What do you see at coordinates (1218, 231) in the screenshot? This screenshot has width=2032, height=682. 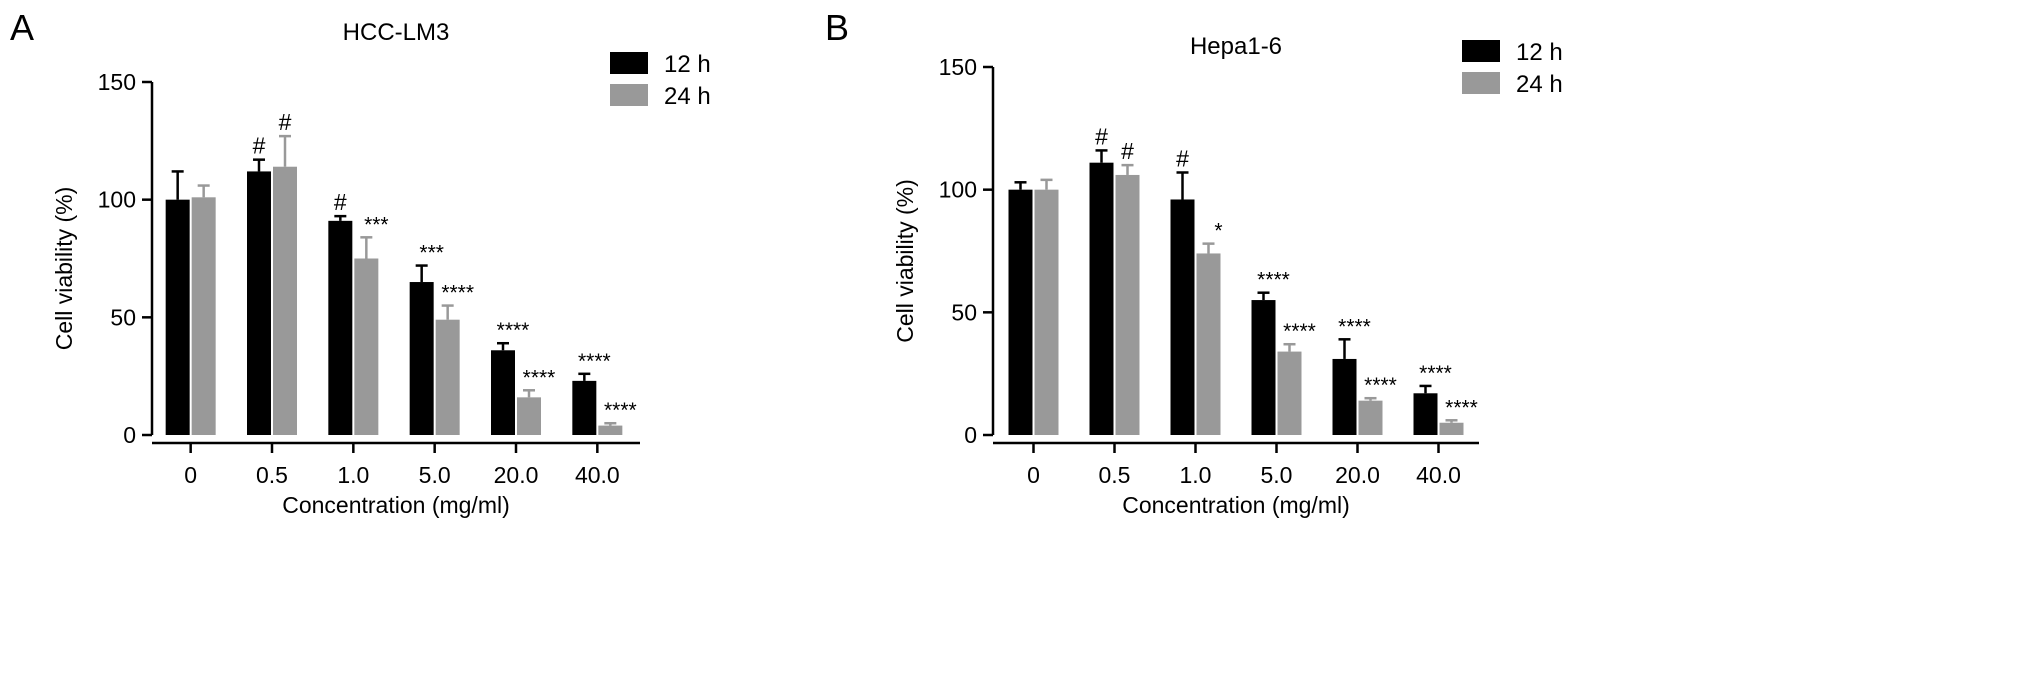 I see `significance-label: *` at bounding box center [1218, 231].